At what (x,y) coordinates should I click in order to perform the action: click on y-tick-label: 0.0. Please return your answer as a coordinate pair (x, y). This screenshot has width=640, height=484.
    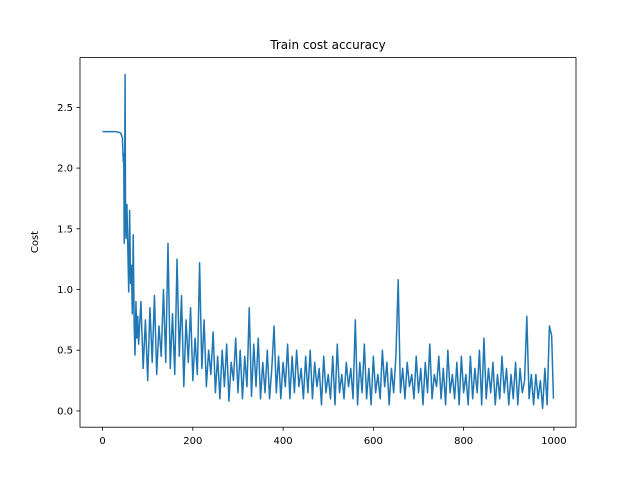
    Looking at the image, I should click on (65, 411).